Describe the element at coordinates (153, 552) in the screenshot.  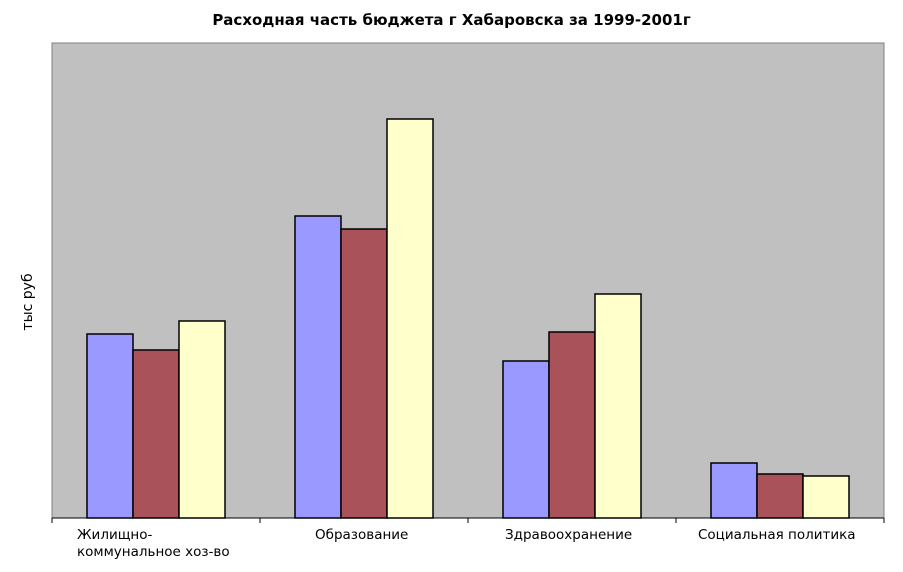
I see `x-tick-label-line: коммунальное хоз-во` at that location.